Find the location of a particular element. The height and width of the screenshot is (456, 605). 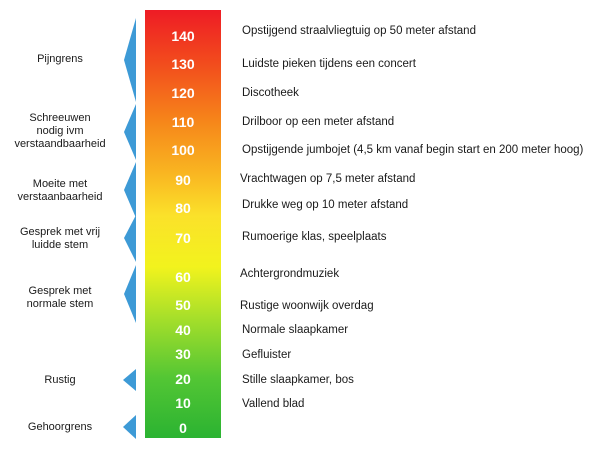

sound-description: Stille slaapkamer, bos is located at coordinates (298, 380).